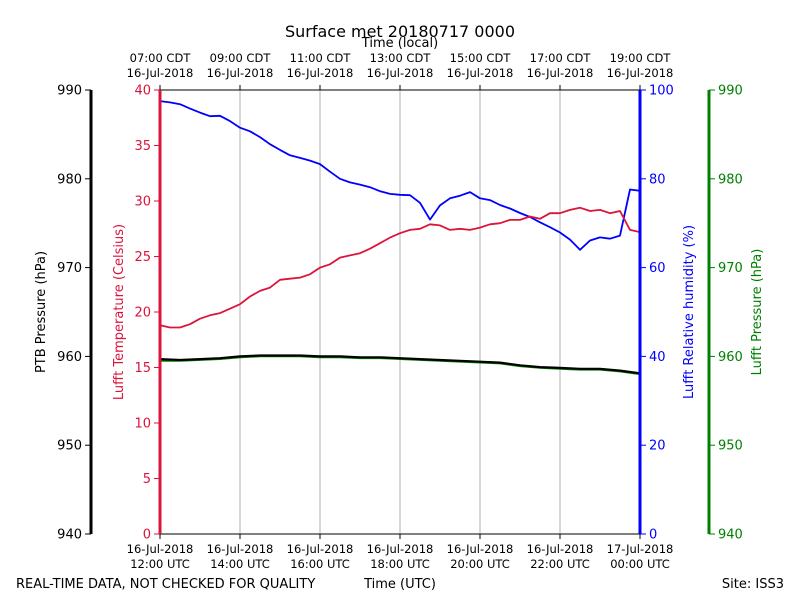 This screenshot has width=800, height=600. I want to click on humidity-tick-label: 40, so click(657, 357).